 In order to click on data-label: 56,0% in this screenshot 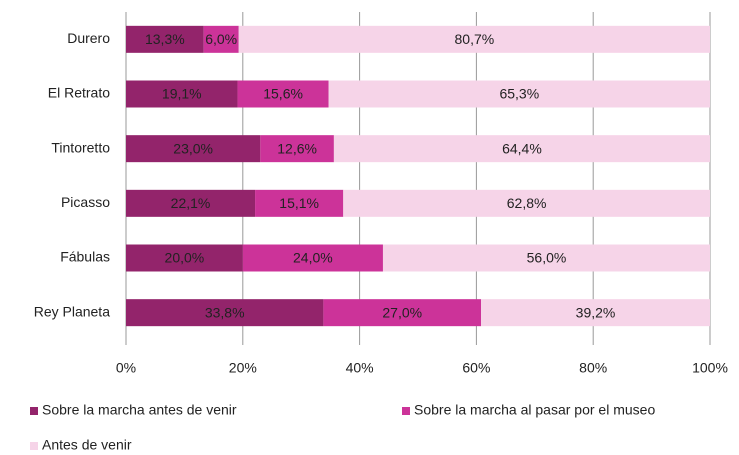, I will do `click(547, 258)`.